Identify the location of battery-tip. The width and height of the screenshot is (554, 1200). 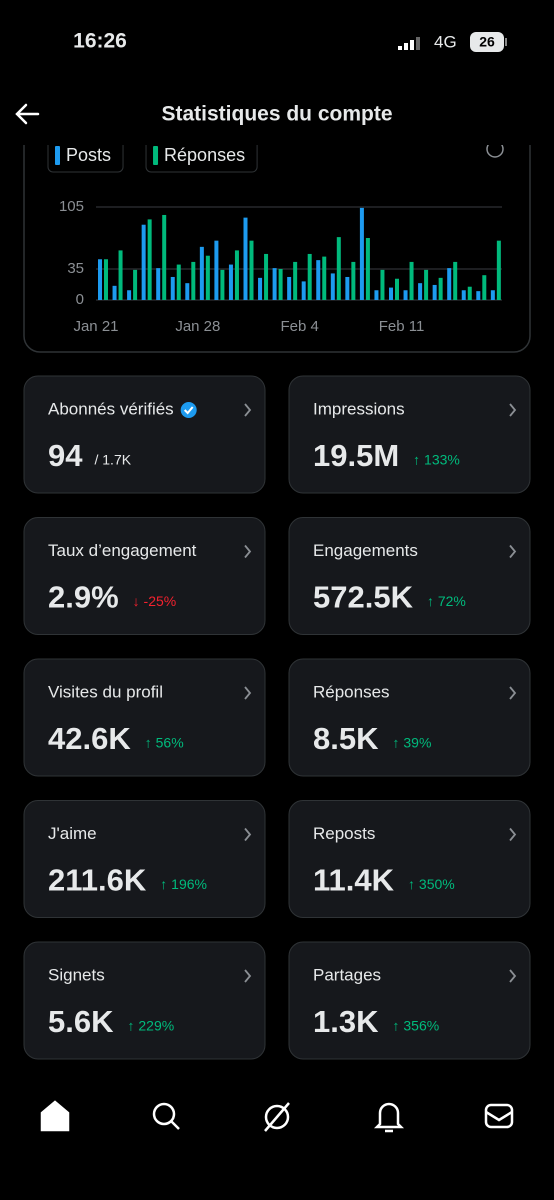
(506, 42).